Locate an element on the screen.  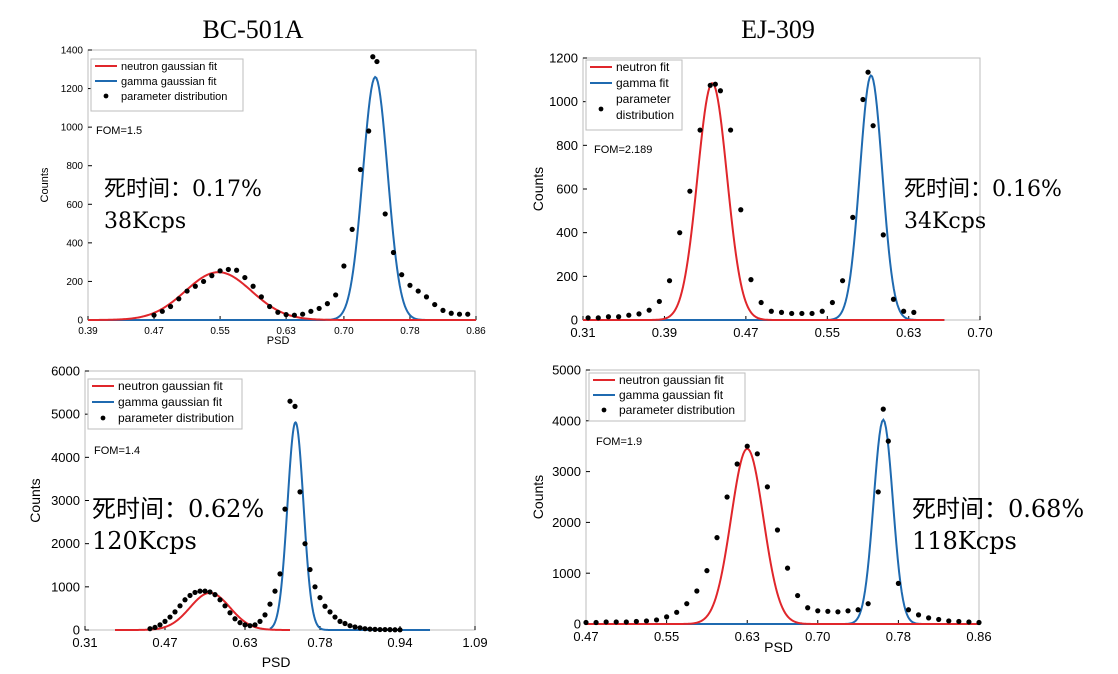
legend-entry-line: parameter is located at coordinates (643, 99).